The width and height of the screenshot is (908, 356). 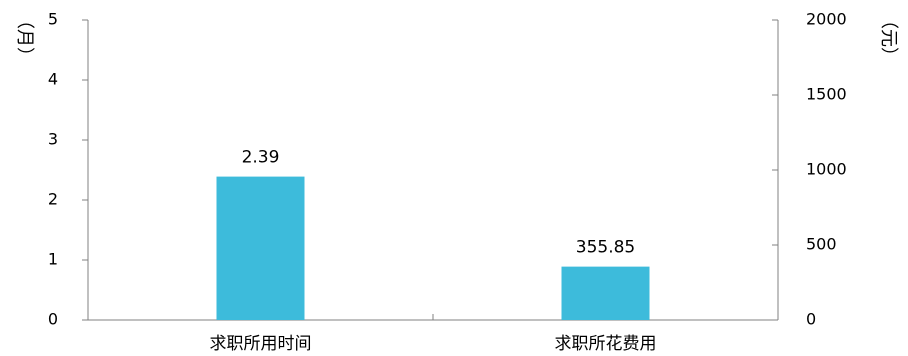 I want to click on x-category-label: 求职所用时间, so click(x=261, y=344).